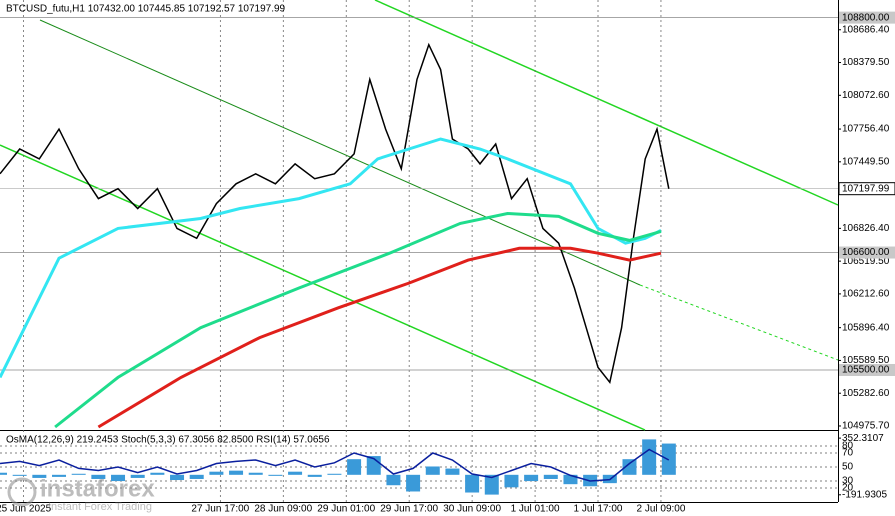  What do you see at coordinates (22, 492) in the screenshot?
I see `logo-icon` at bounding box center [22, 492].